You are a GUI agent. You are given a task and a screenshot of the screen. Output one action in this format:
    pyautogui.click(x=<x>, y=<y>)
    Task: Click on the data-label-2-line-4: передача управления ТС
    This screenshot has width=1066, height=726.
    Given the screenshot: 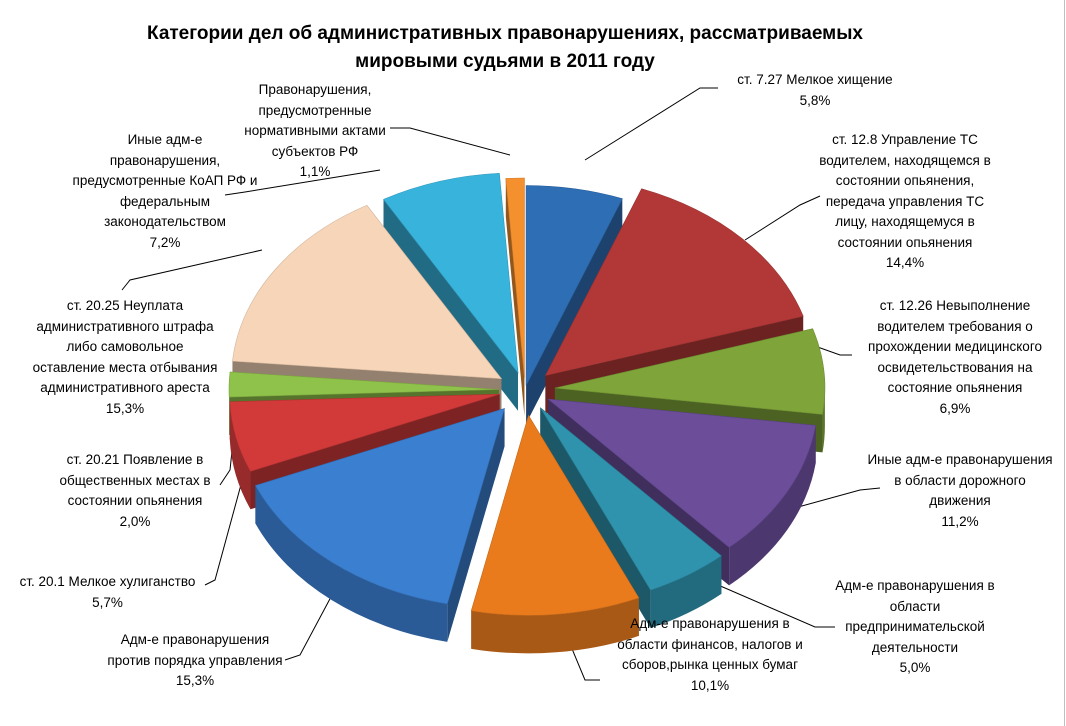 What is the action you would take?
    pyautogui.click(x=905, y=201)
    